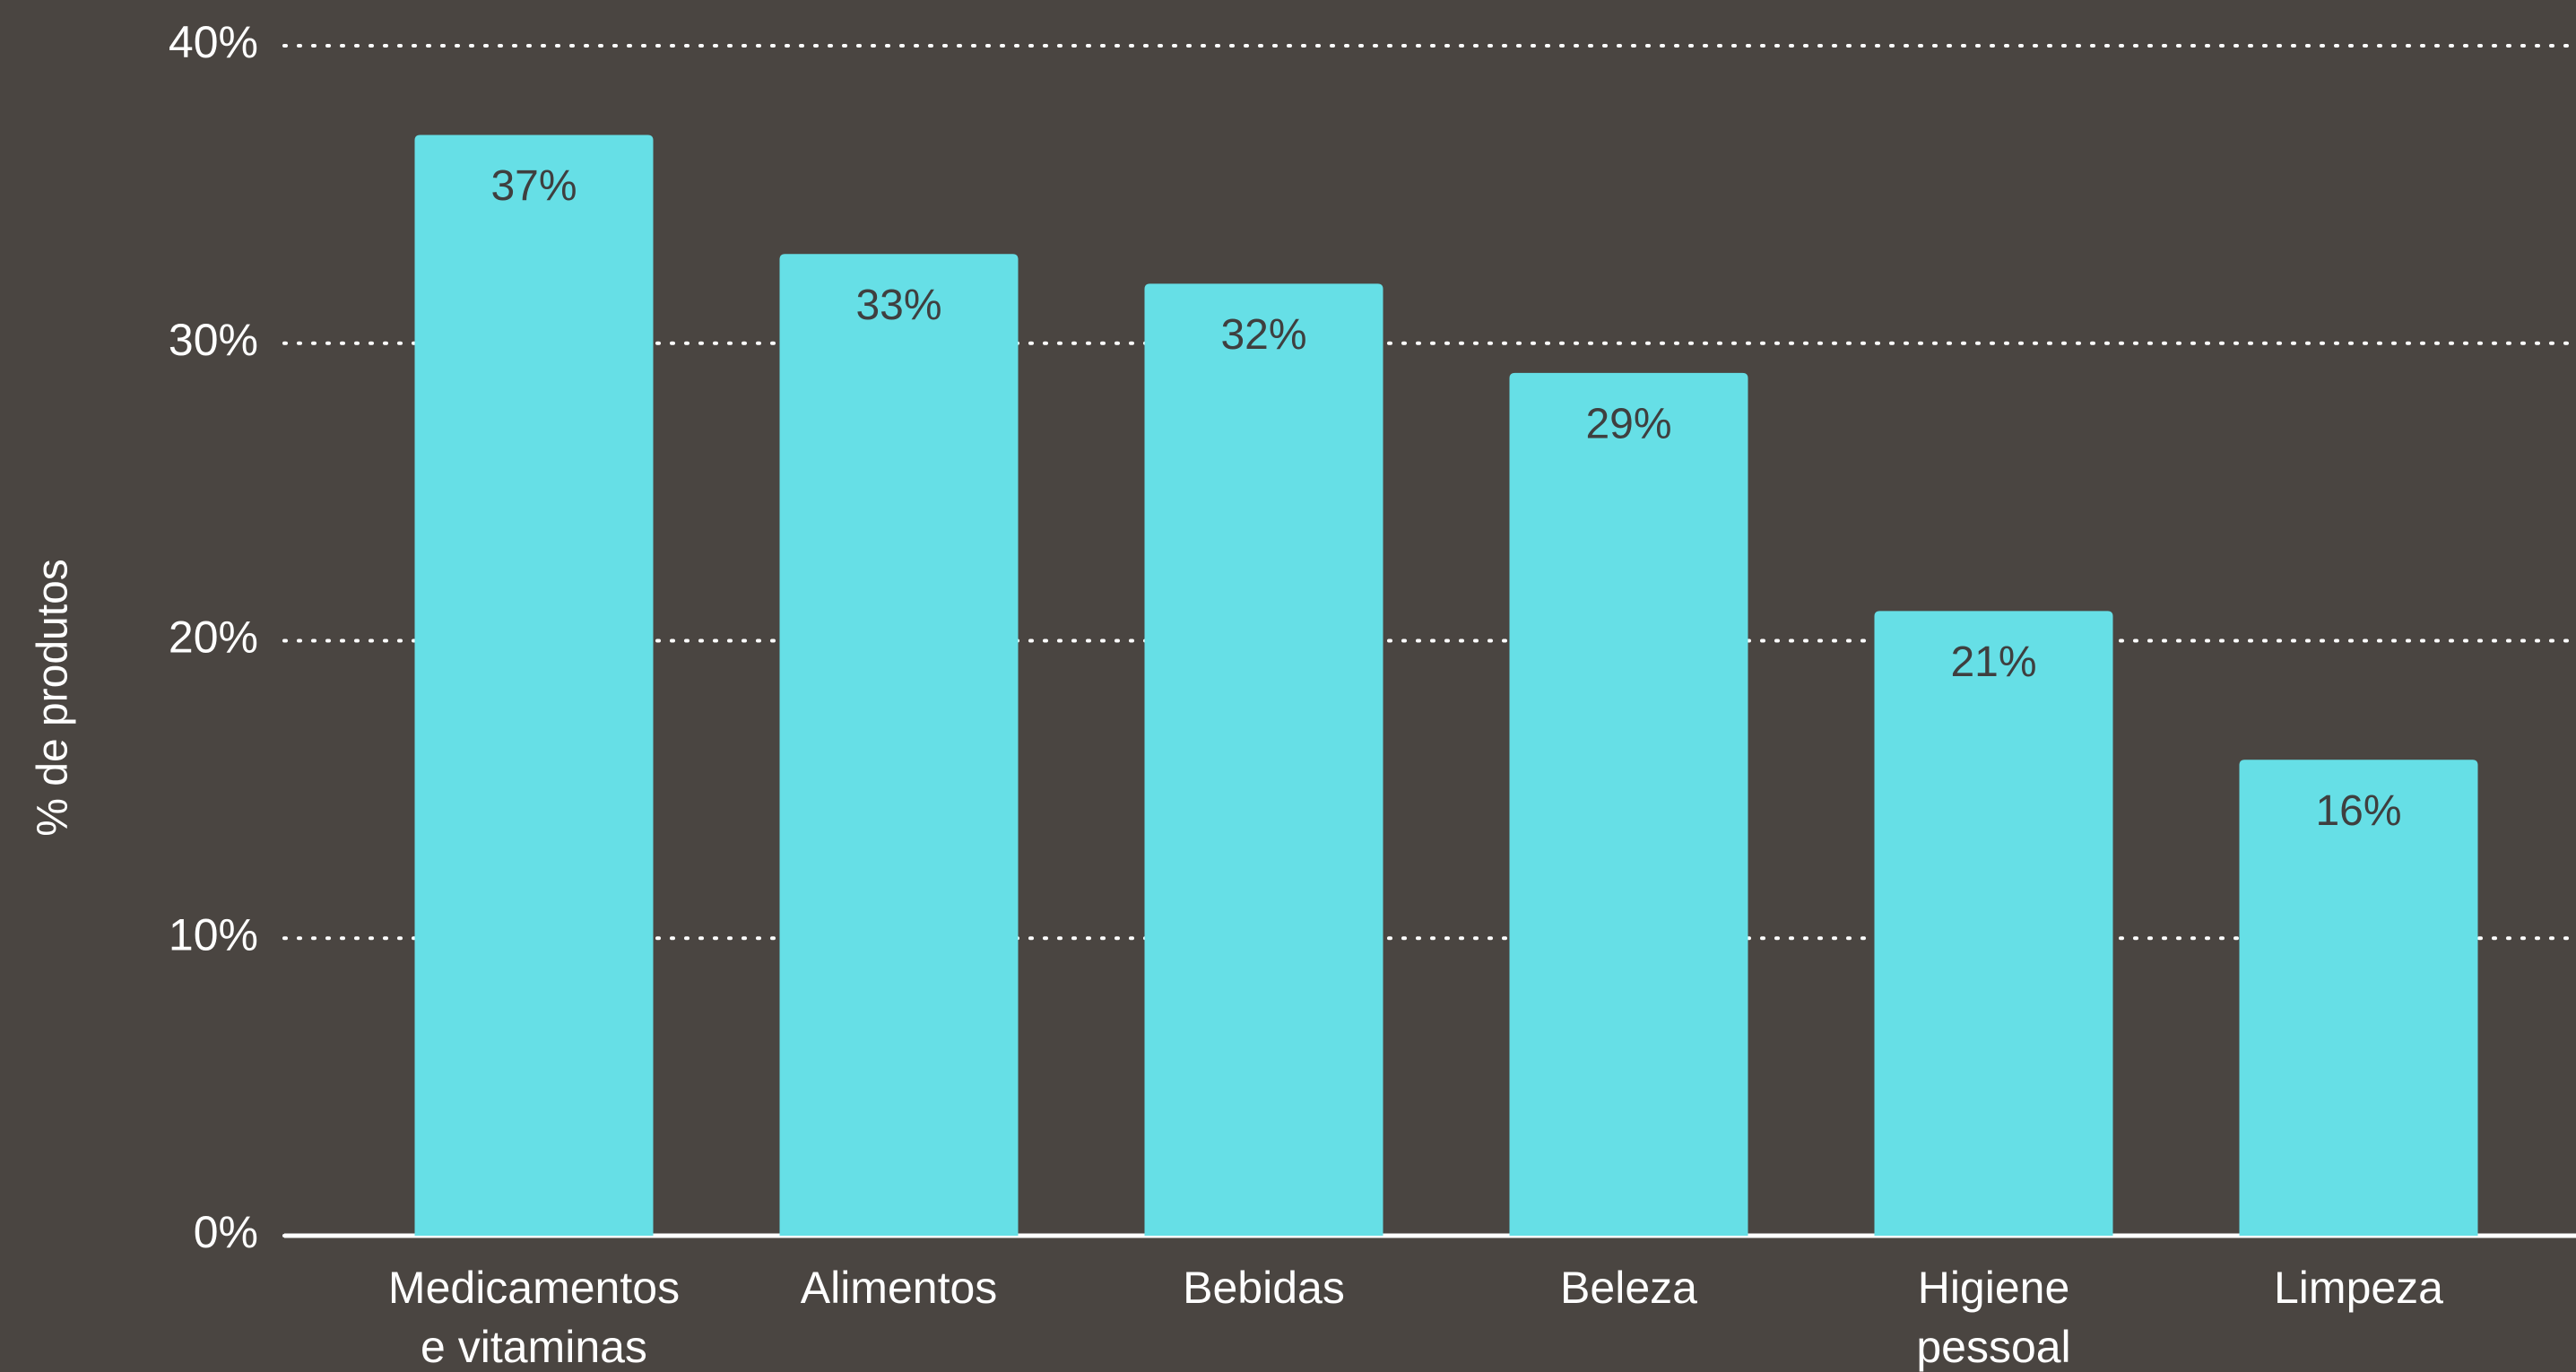  I want to click on value-label: 32%, so click(1263, 335).